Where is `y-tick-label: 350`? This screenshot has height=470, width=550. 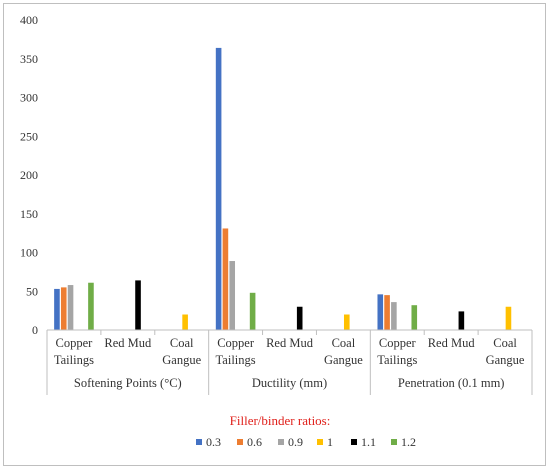
y-tick-label: 350 is located at coordinates (29, 59).